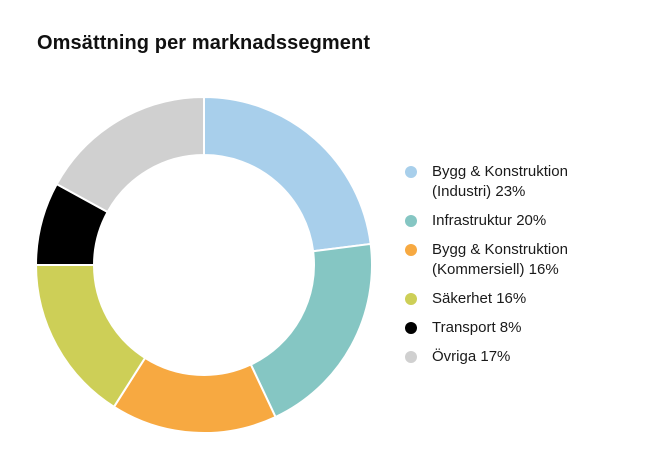 The height and width of the screenshot is (474, 667). What do you see at coordinates (530, 260) in the screenshot?
I see `legend-item-2: Bygg & Konstruktion (Kommersiell) 16%` at bounding box center [530, 260].